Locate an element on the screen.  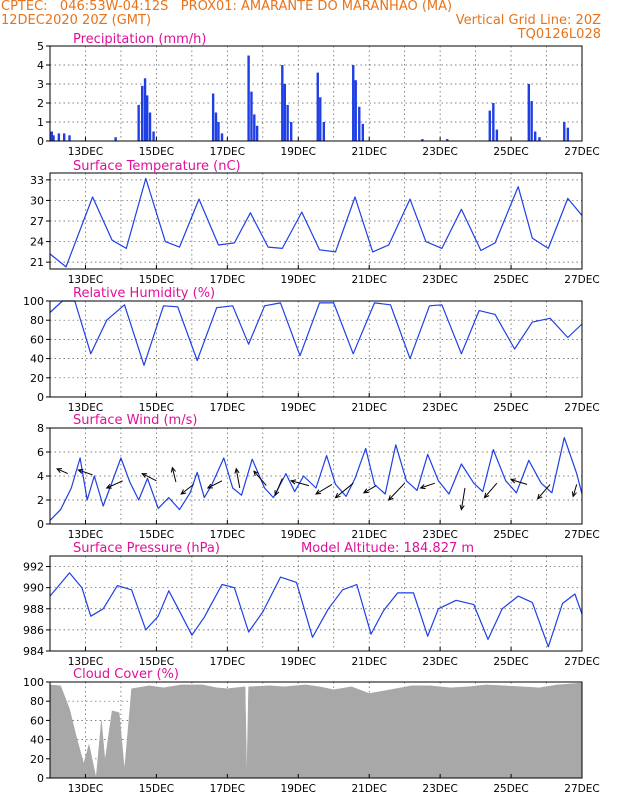
precip-ytick-label: 5 is located at coordinates (40, 46).